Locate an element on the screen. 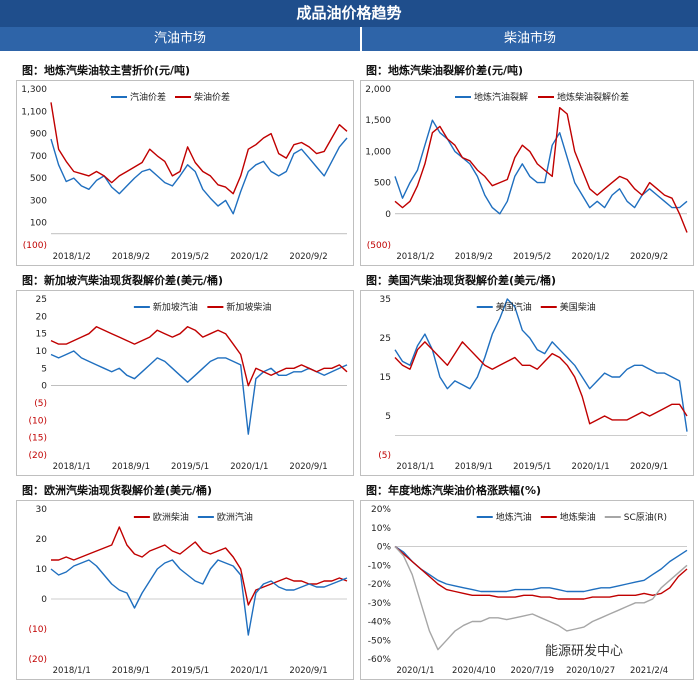 The image size is (698, 683). y-tick-label: -50% is located at coordinates (380, 641).